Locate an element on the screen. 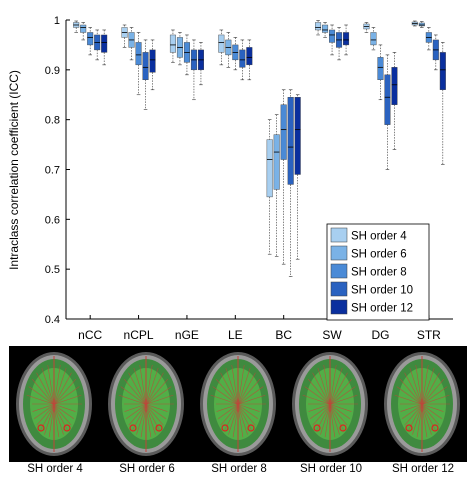 This screenshot has height=486, width=474. x-tick-label: SW is located at coordinates (332, 335).